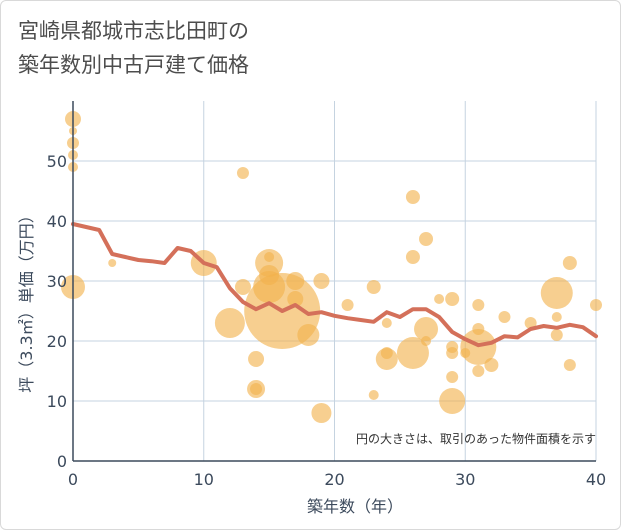 This screenshot has width=621, height=530. What do you see at coordinates (133, 65) in the screenshot?
I see `chart-title-line2: 築年数別中古戸建て価格` at bounding box center [133, 65].